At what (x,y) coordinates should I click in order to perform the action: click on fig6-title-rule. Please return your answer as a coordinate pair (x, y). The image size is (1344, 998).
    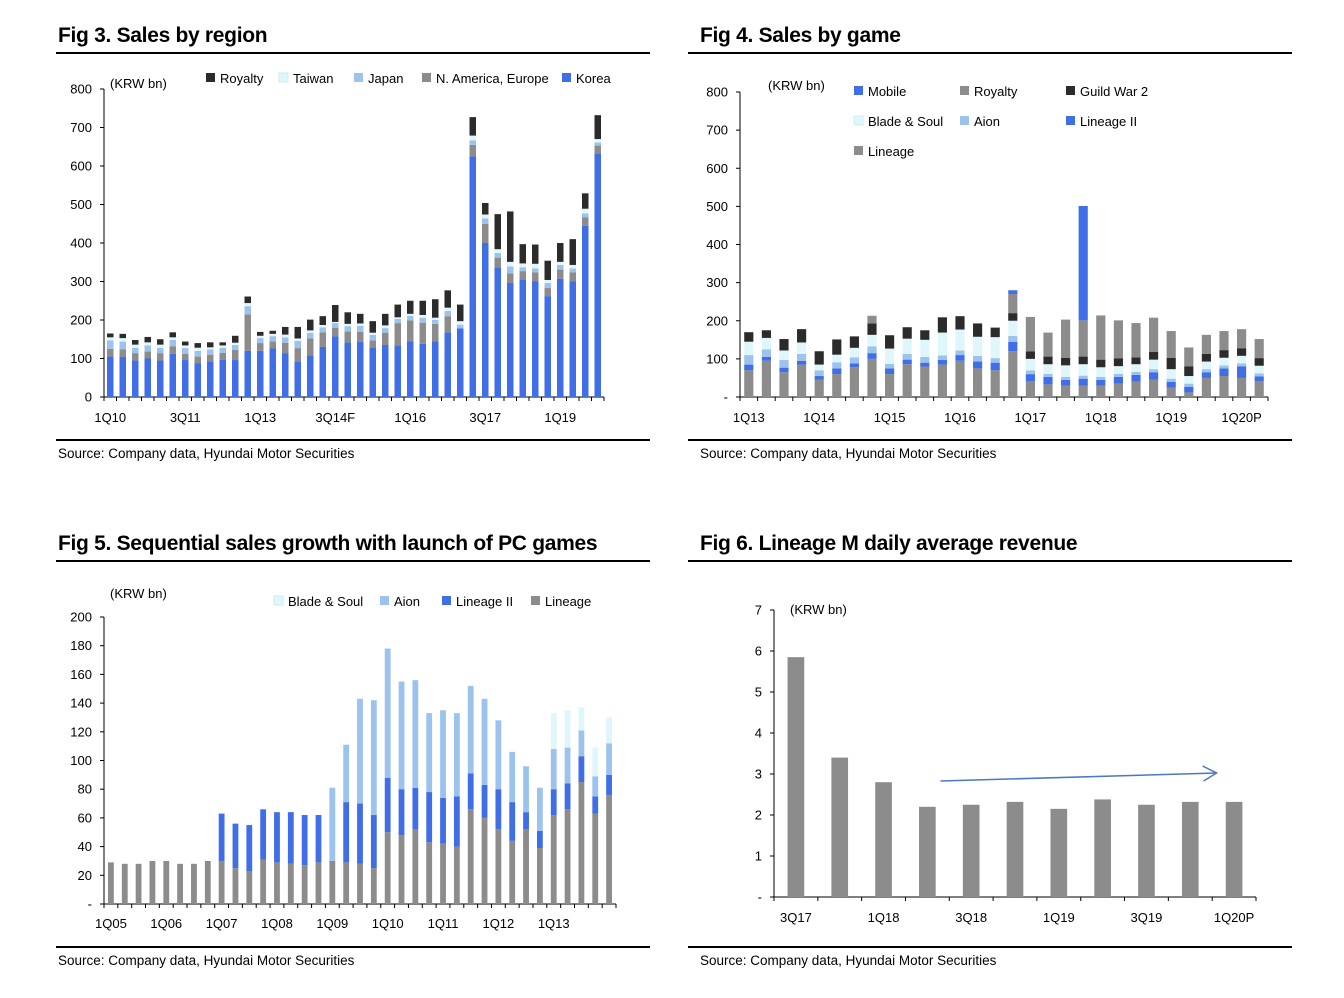
    Looking at the image, I should click on (990, 561).